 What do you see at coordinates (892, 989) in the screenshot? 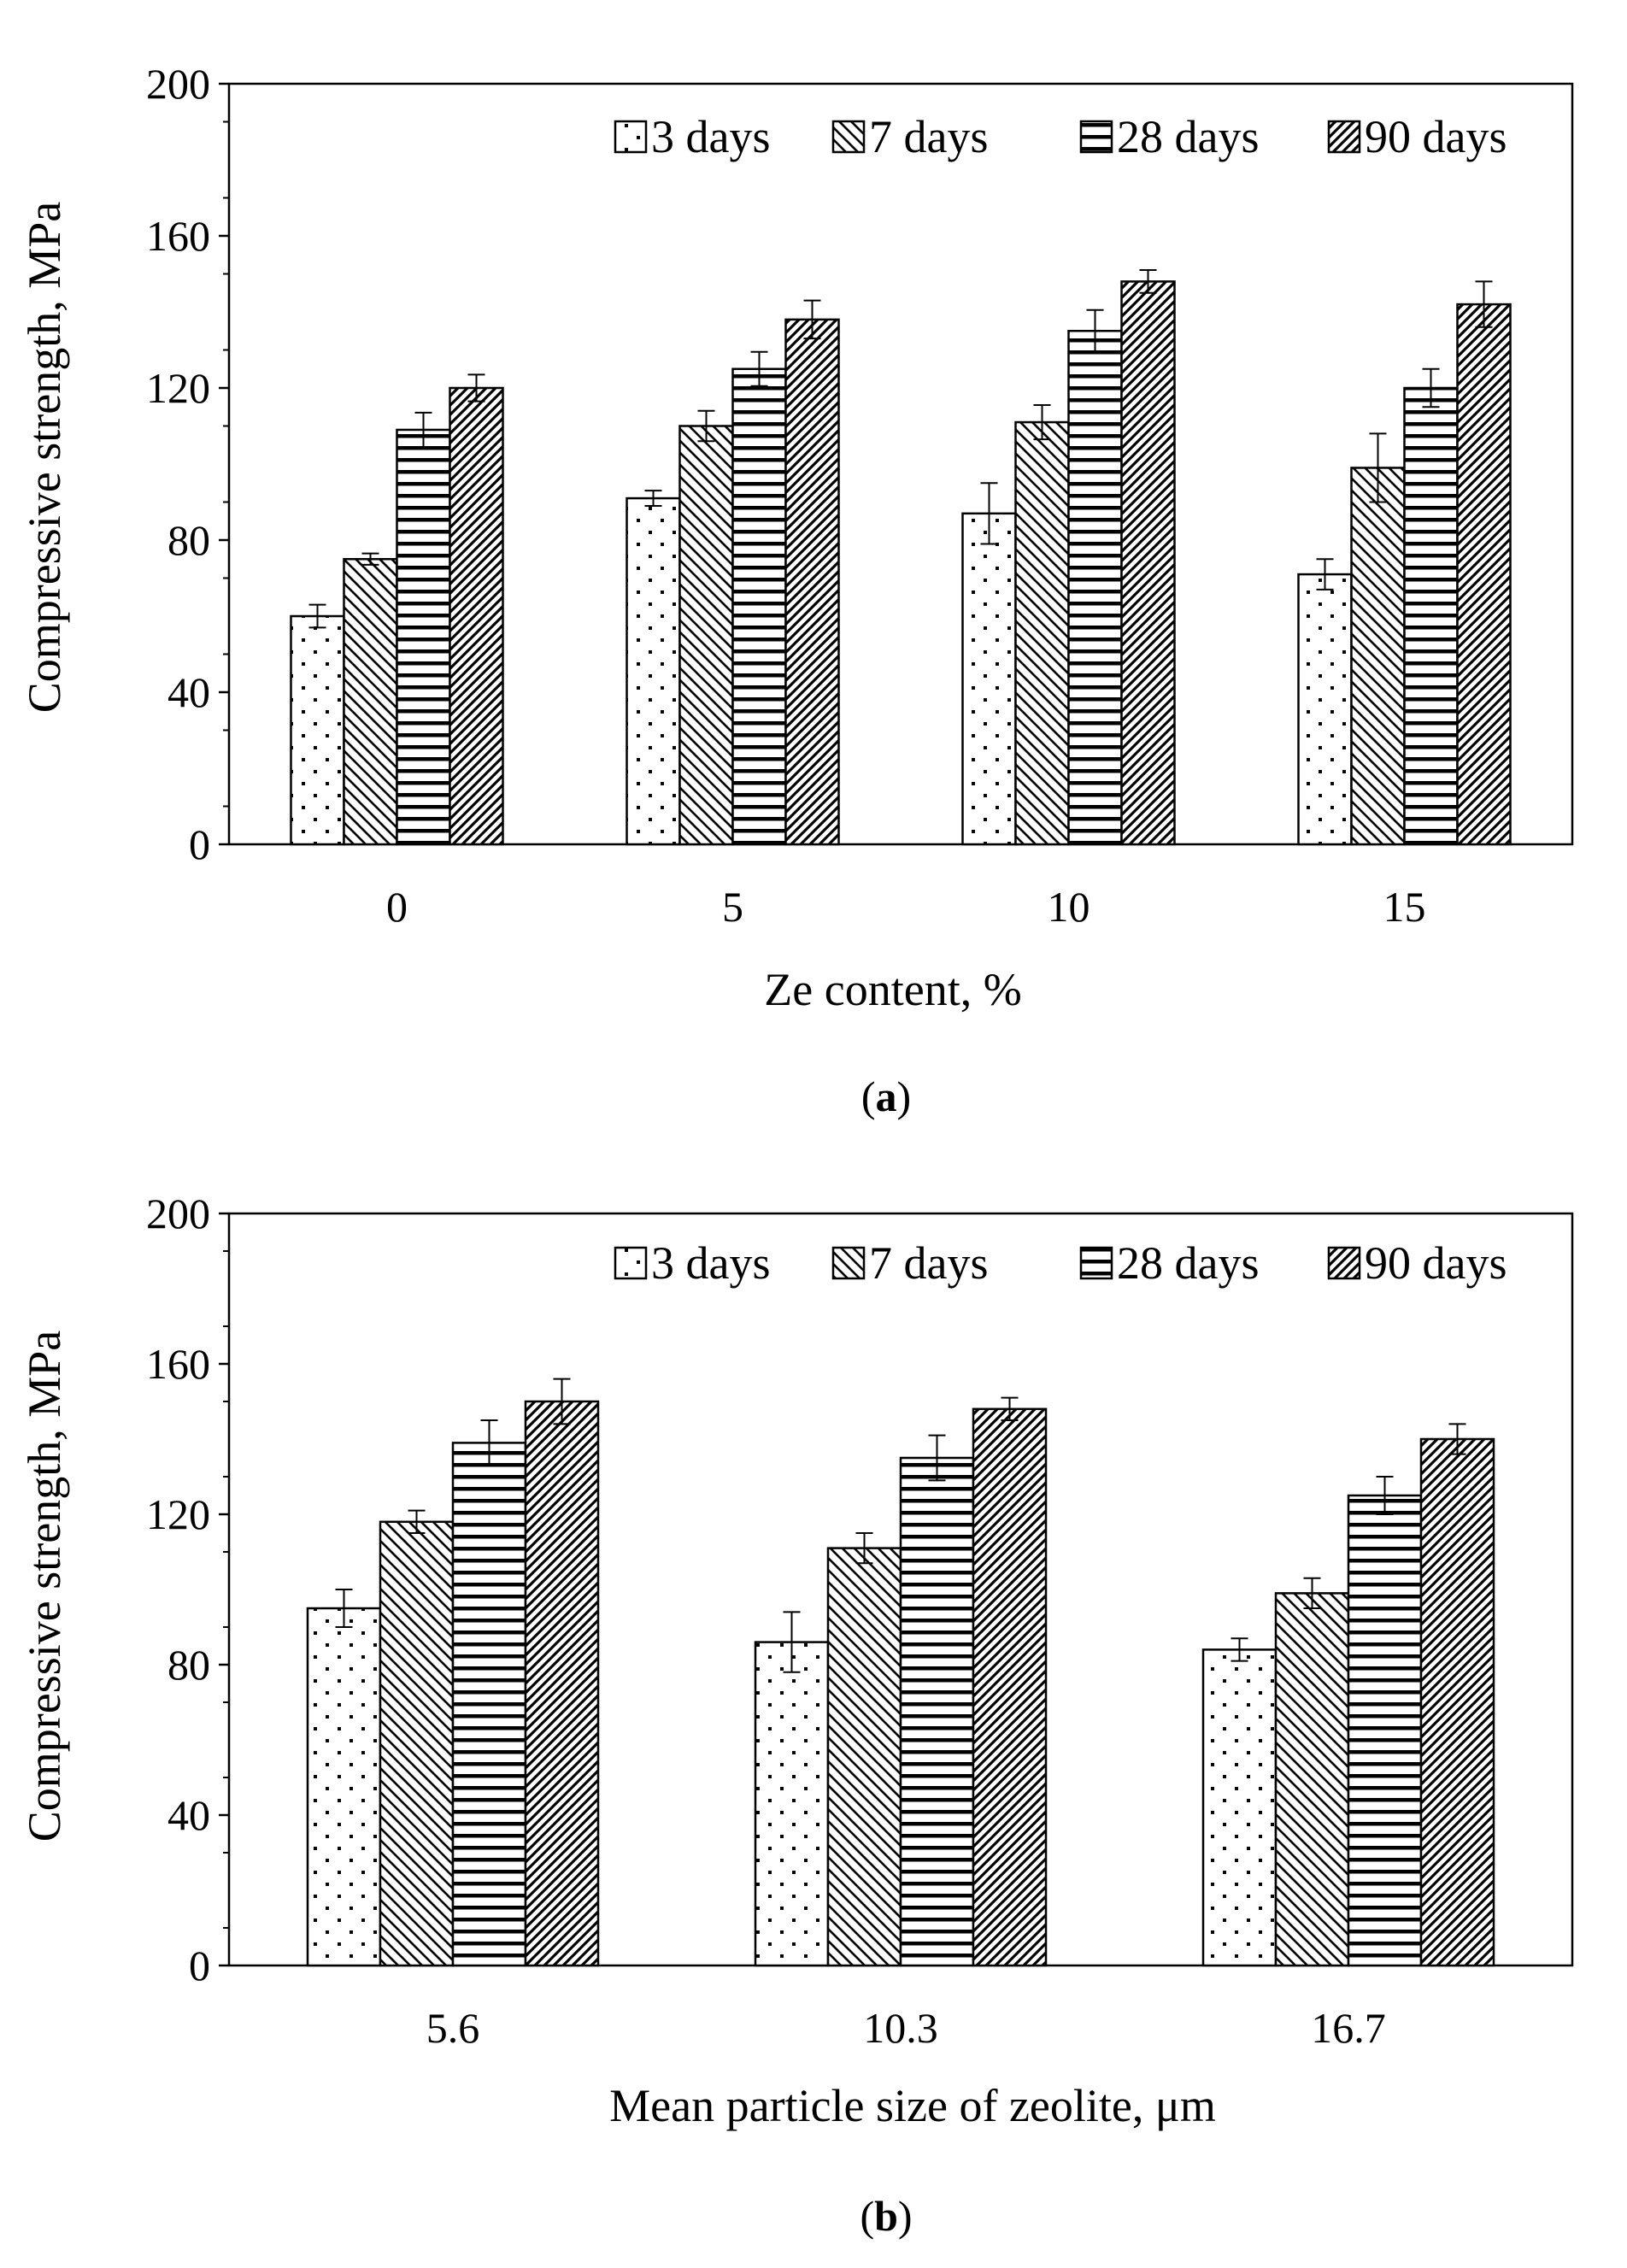
I see `x-axis-title: Ze content, %` at bounding box center [892, 989].